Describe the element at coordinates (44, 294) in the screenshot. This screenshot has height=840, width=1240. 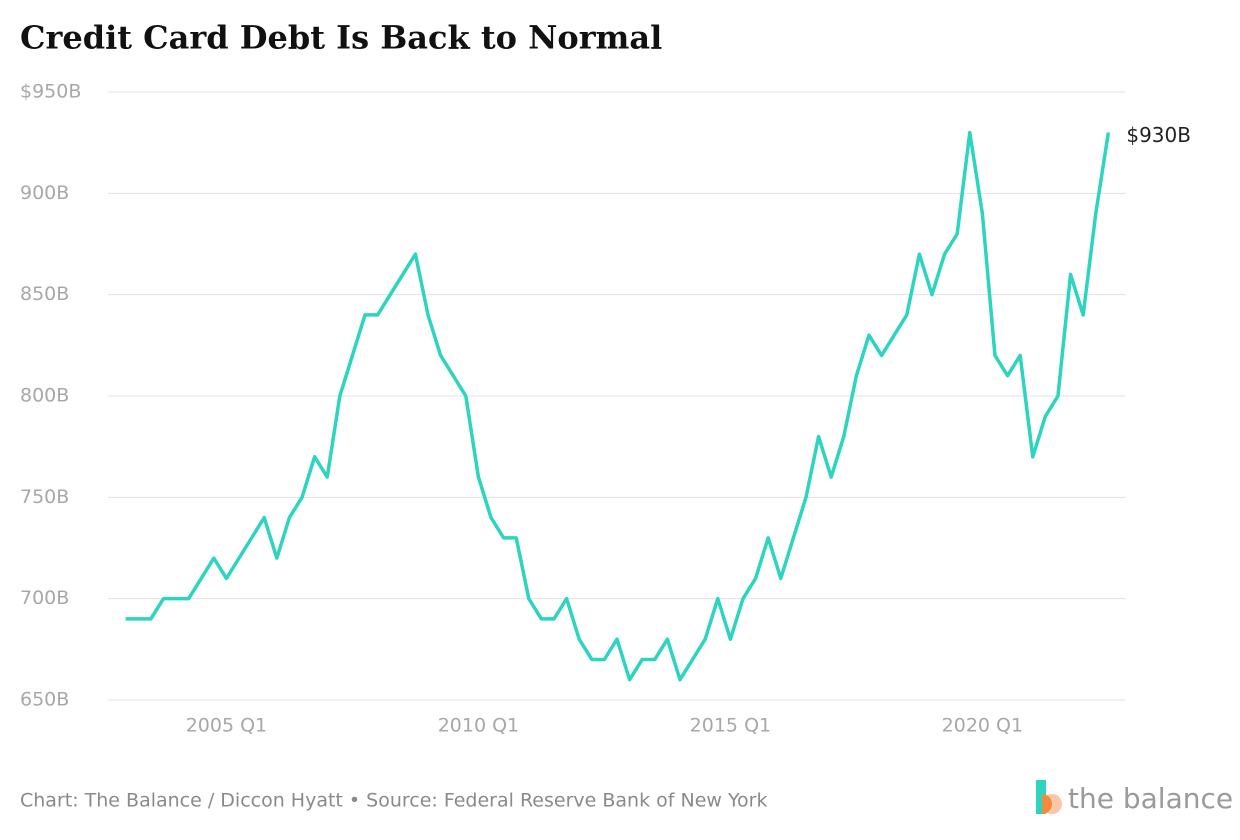
I see `y-tick-label: 850B` at that location.